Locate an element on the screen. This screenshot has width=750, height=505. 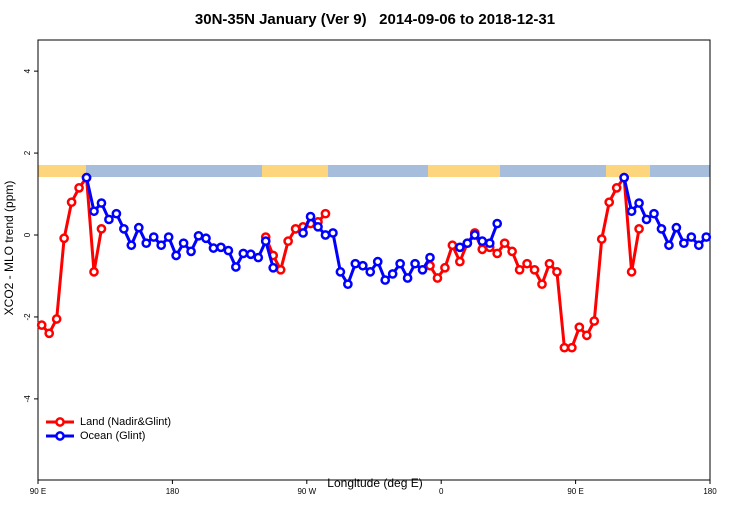
y-tick-label: 4 is located at coordinates (27, 70).